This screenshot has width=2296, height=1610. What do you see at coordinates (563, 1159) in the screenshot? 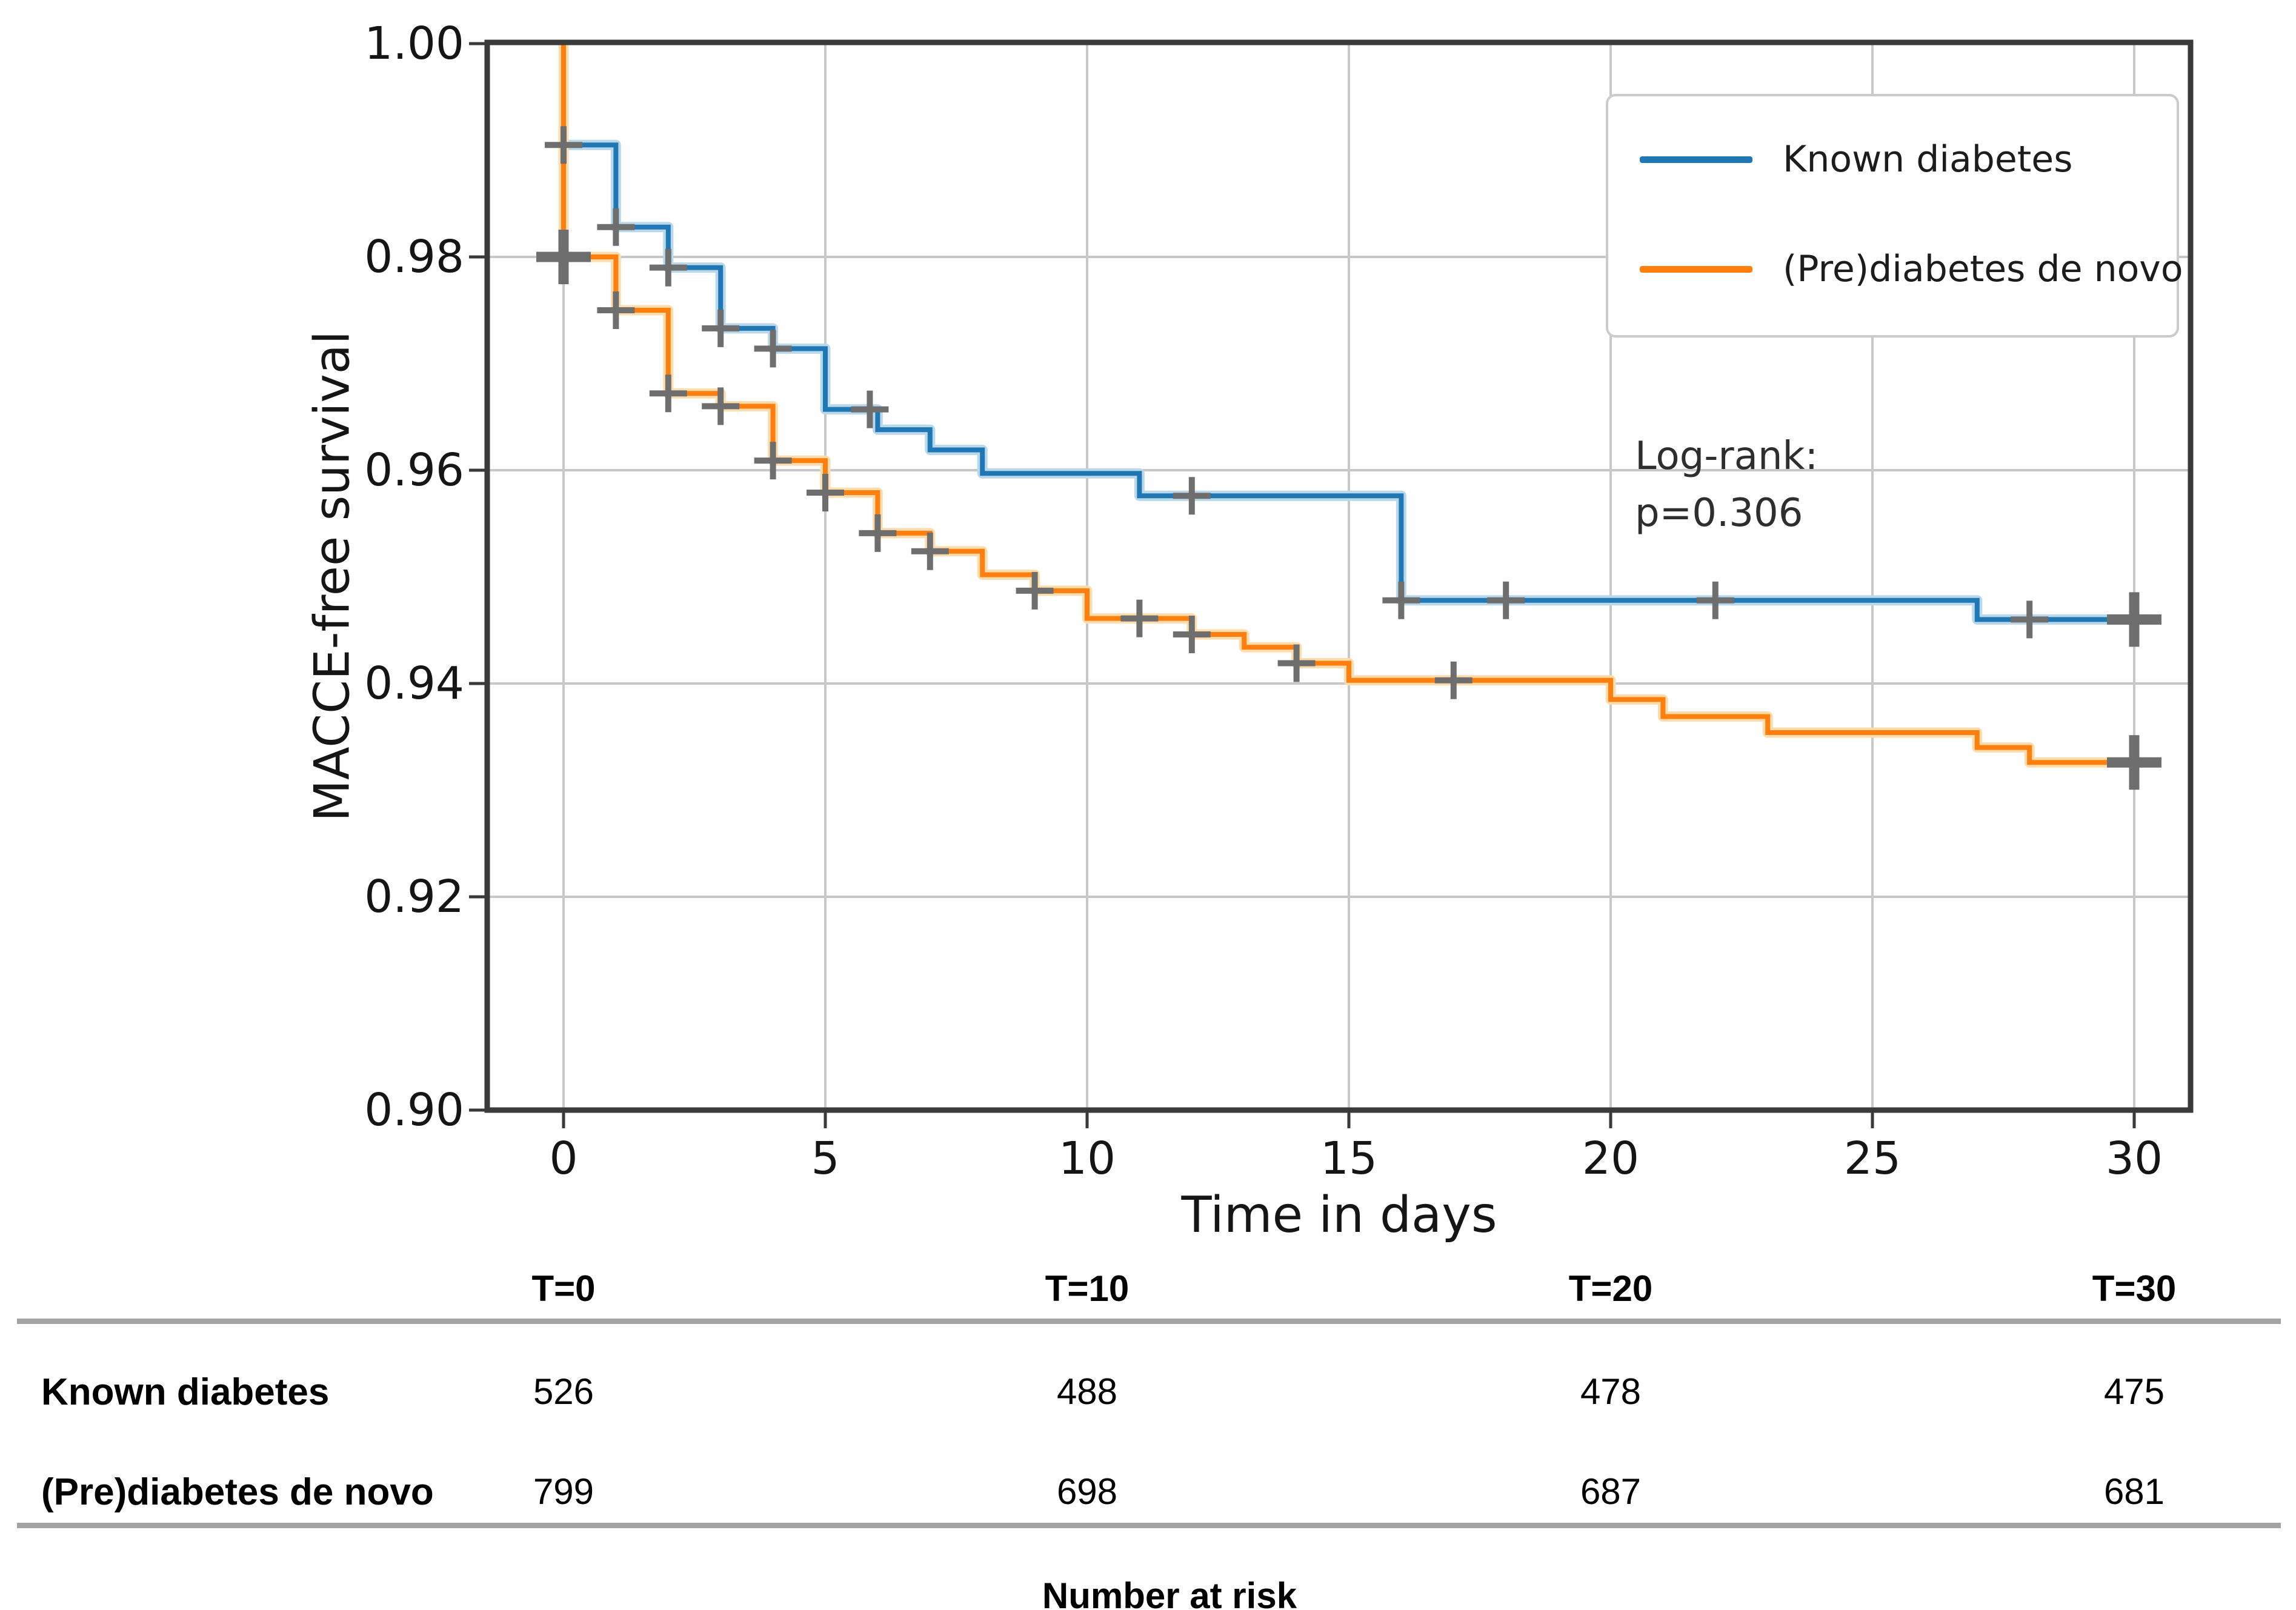
I see `x-tick-label: 0` at bounding box center [563, 1159].